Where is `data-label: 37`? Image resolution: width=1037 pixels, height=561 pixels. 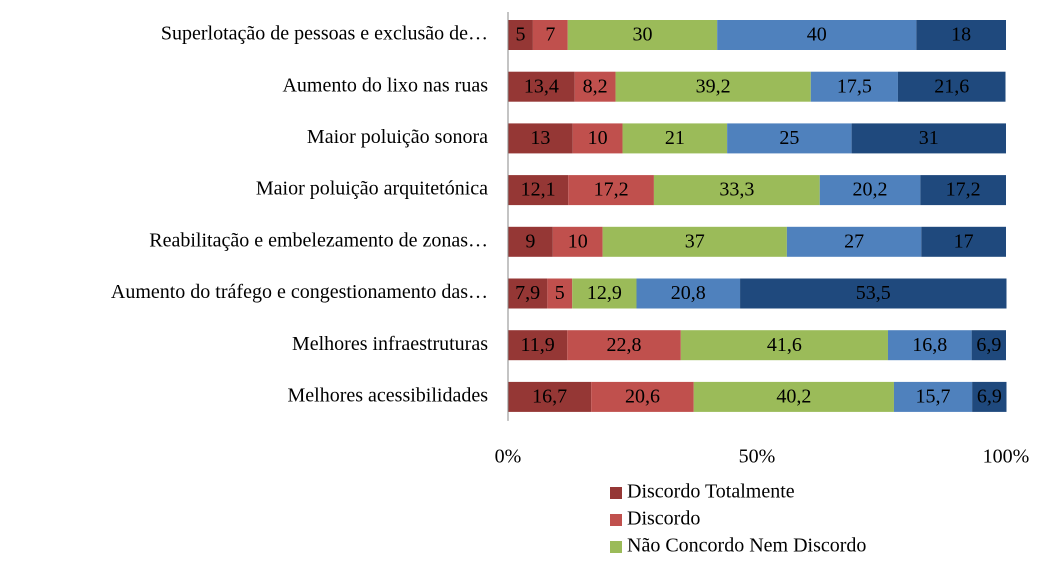 data-label: 37 is located at coordinates (695, 241).